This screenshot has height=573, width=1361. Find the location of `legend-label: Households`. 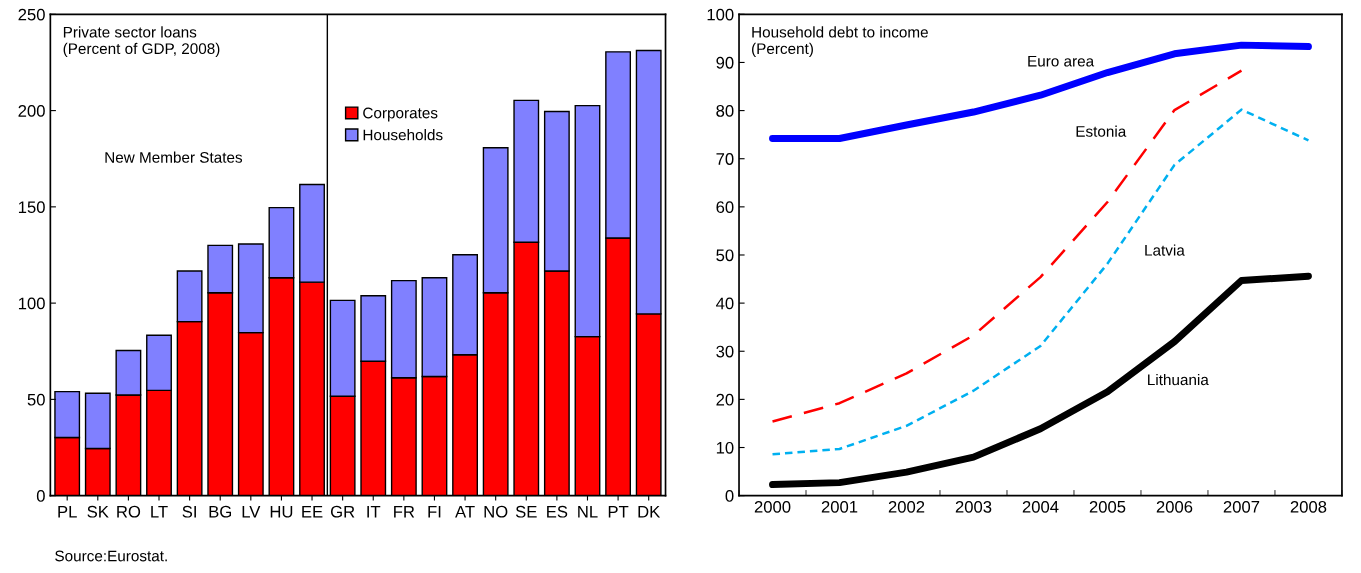

legend-label: Households is located at coordinates (403, 135).